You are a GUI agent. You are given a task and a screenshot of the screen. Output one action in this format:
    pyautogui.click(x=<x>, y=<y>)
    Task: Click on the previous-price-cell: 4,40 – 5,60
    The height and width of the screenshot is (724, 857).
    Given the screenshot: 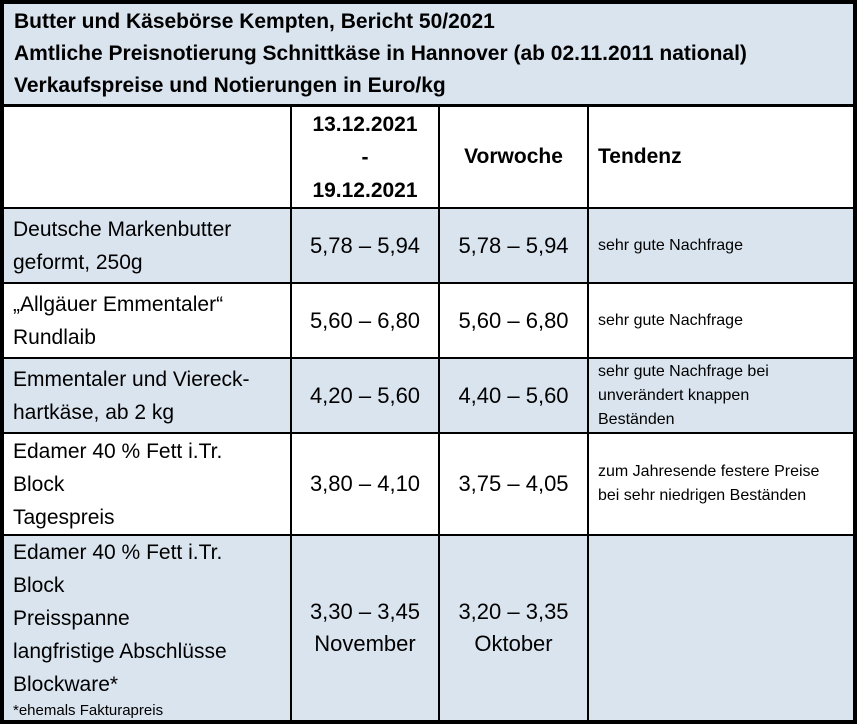 What is the action you would take?
    pyautogui.click(x=514, y=396)
    